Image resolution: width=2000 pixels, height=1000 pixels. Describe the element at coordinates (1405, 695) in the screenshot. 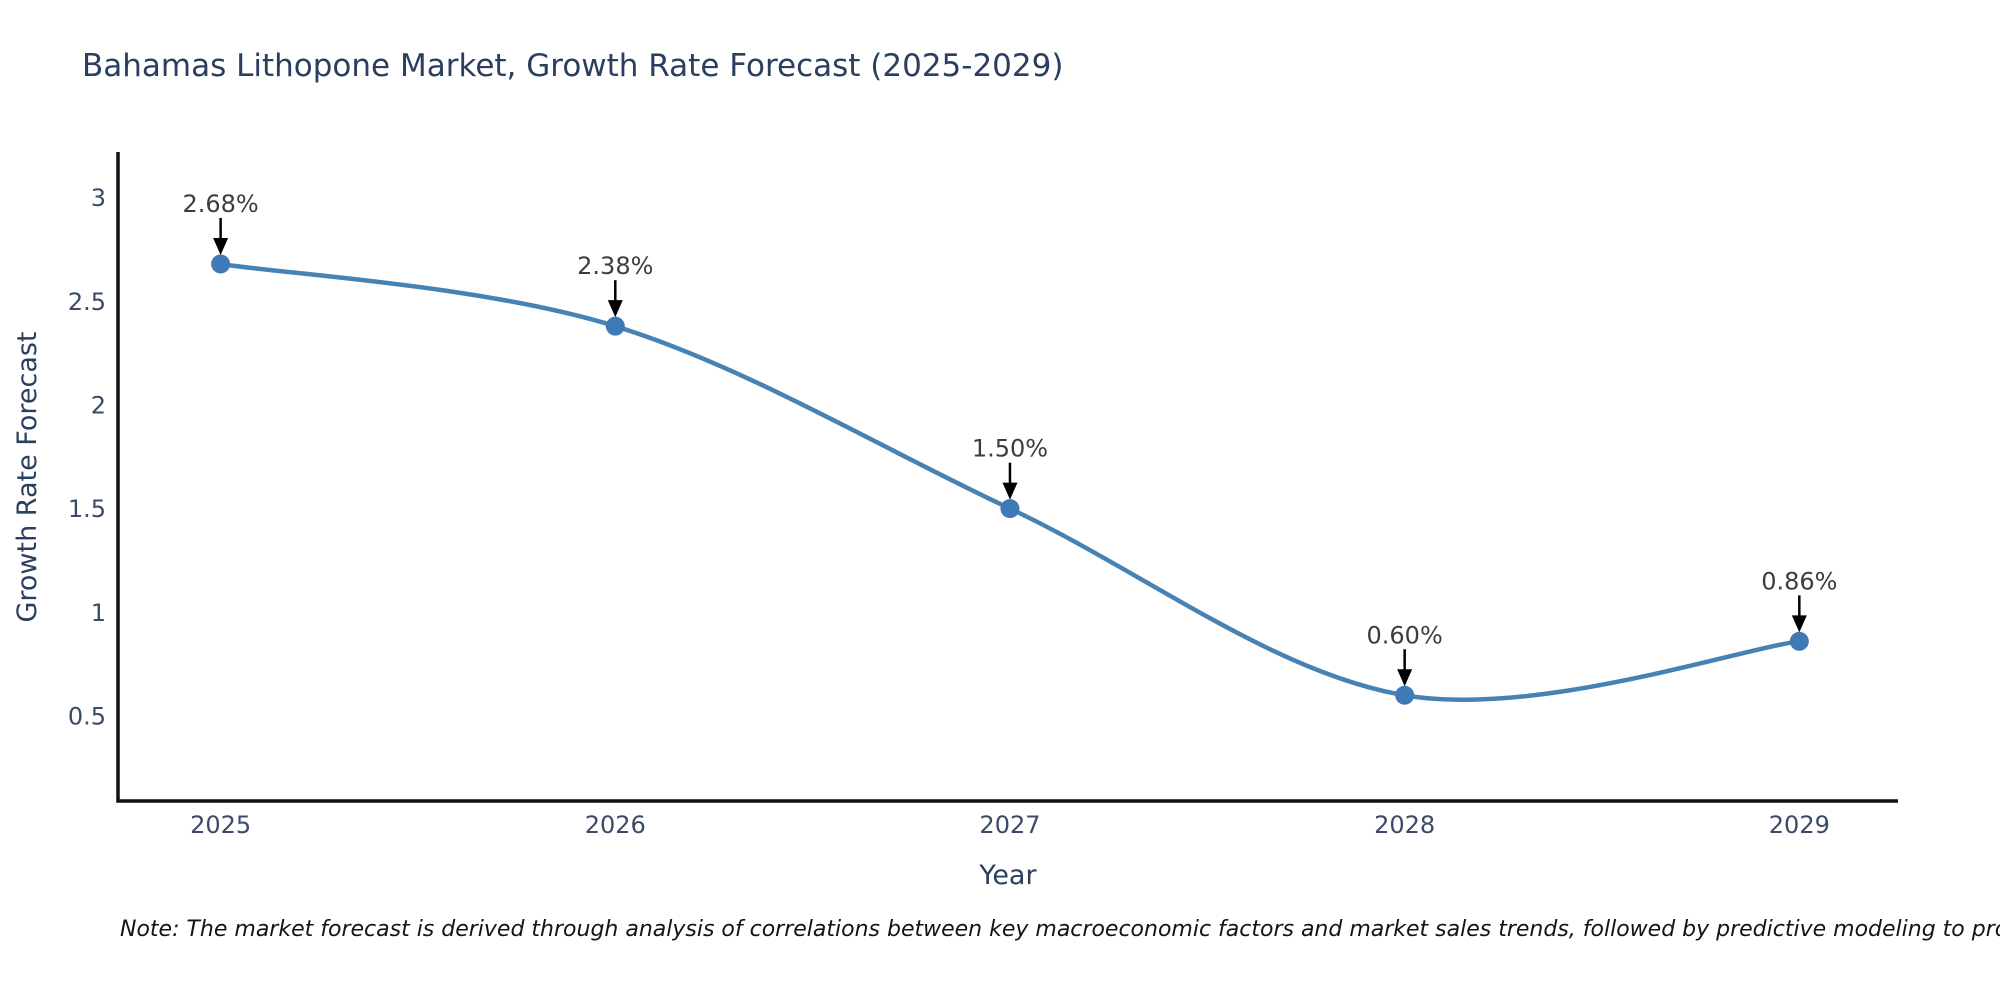

I see `data-point-2028` at that location.